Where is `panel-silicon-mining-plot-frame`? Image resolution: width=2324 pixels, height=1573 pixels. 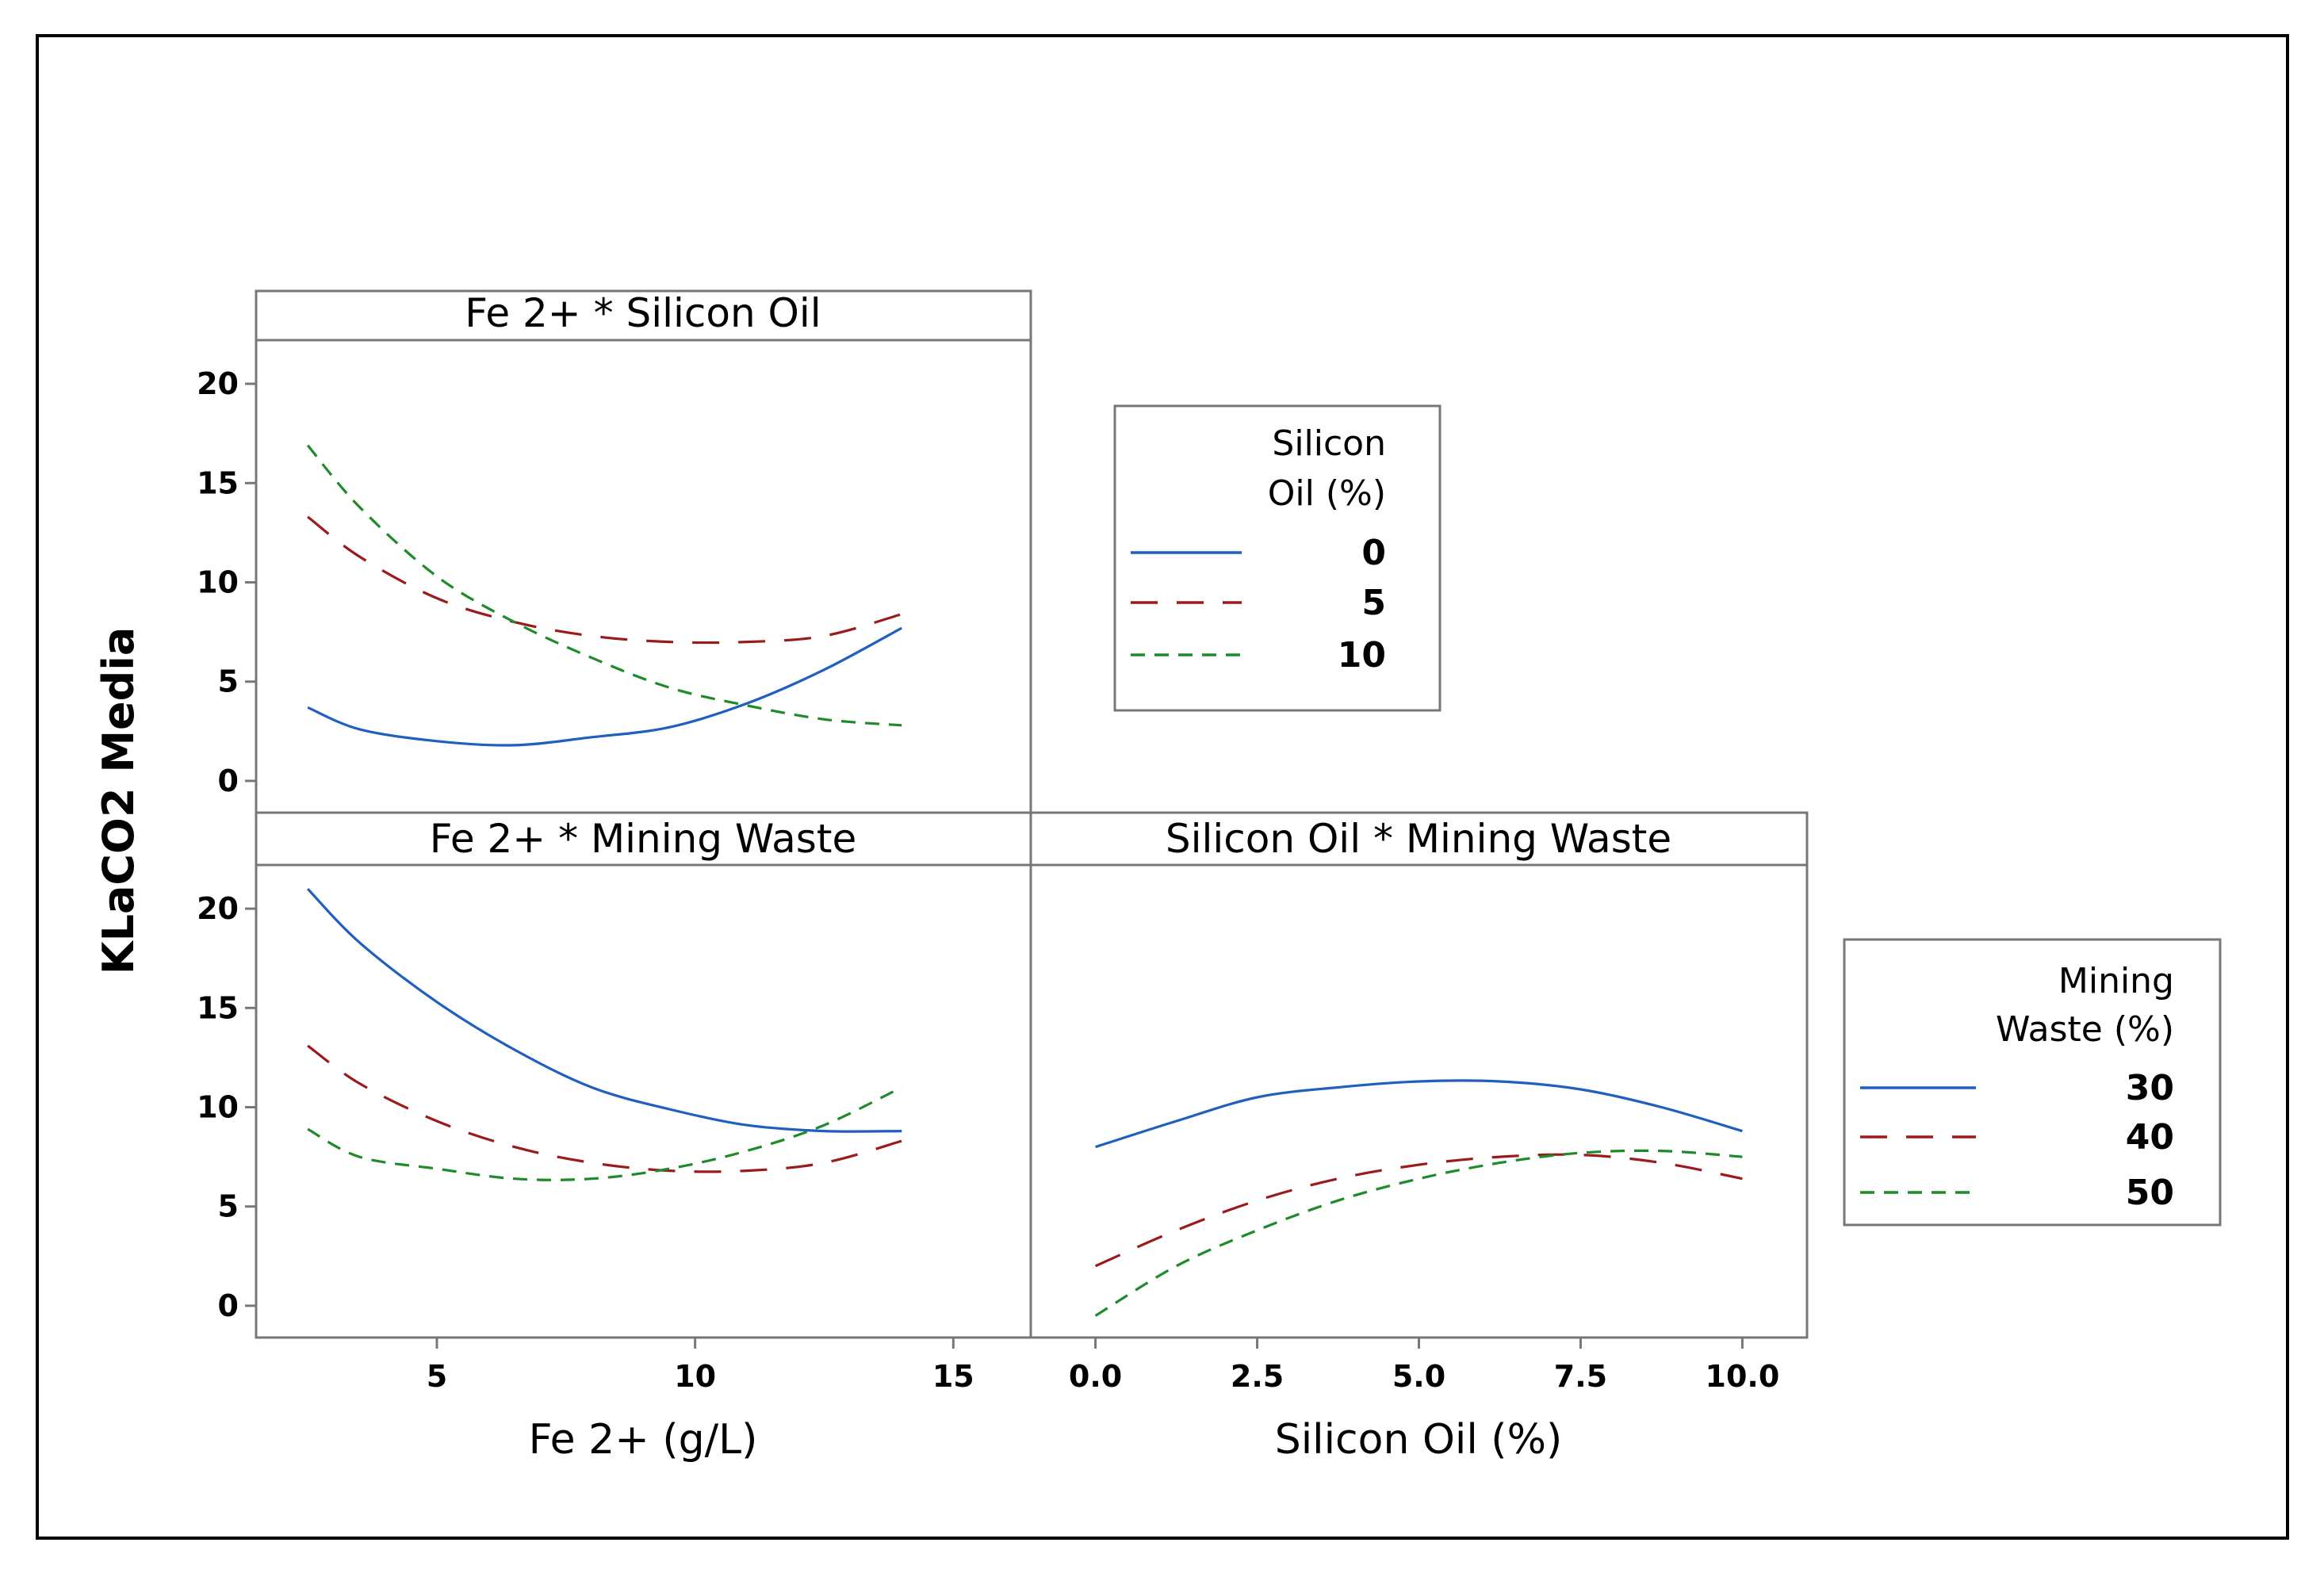 panel-silicon-mining-plot-frame is located at coordinates (1419, 1101).